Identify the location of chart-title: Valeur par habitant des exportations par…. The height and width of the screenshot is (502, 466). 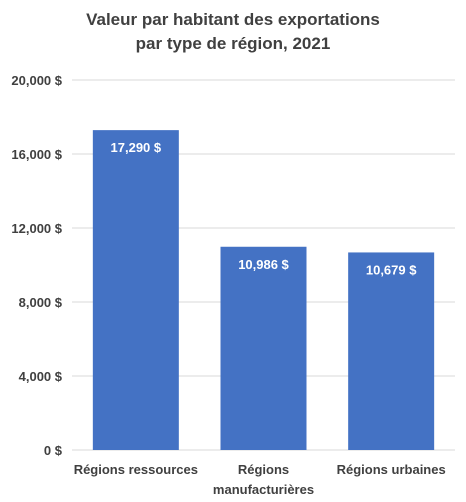
(233, 32).